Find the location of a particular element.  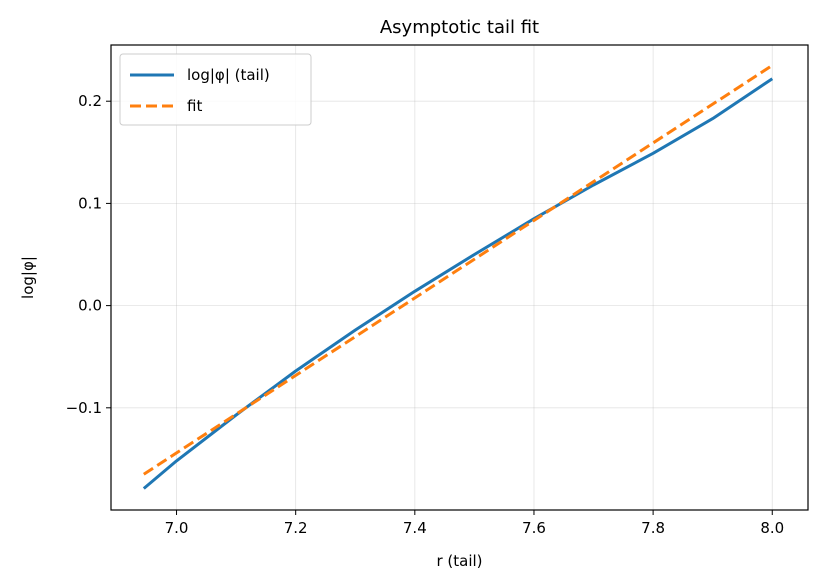

x-axis-title: r (tail) is located at coordinates (459, 561).